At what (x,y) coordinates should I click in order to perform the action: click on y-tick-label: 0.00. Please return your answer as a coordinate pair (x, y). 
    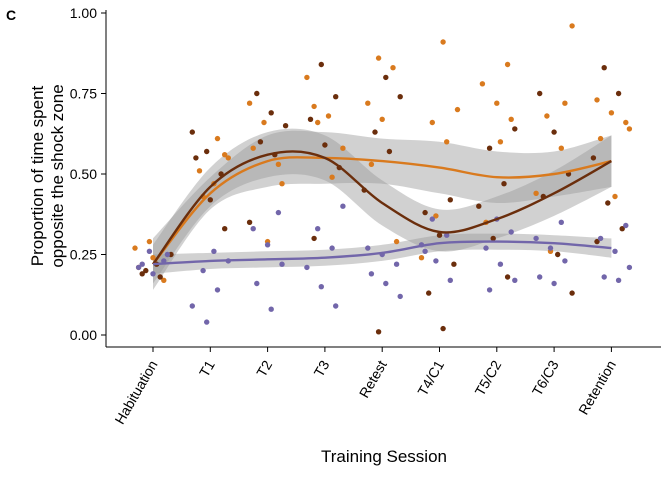
    Looking at the image, I should click on (83, 335).